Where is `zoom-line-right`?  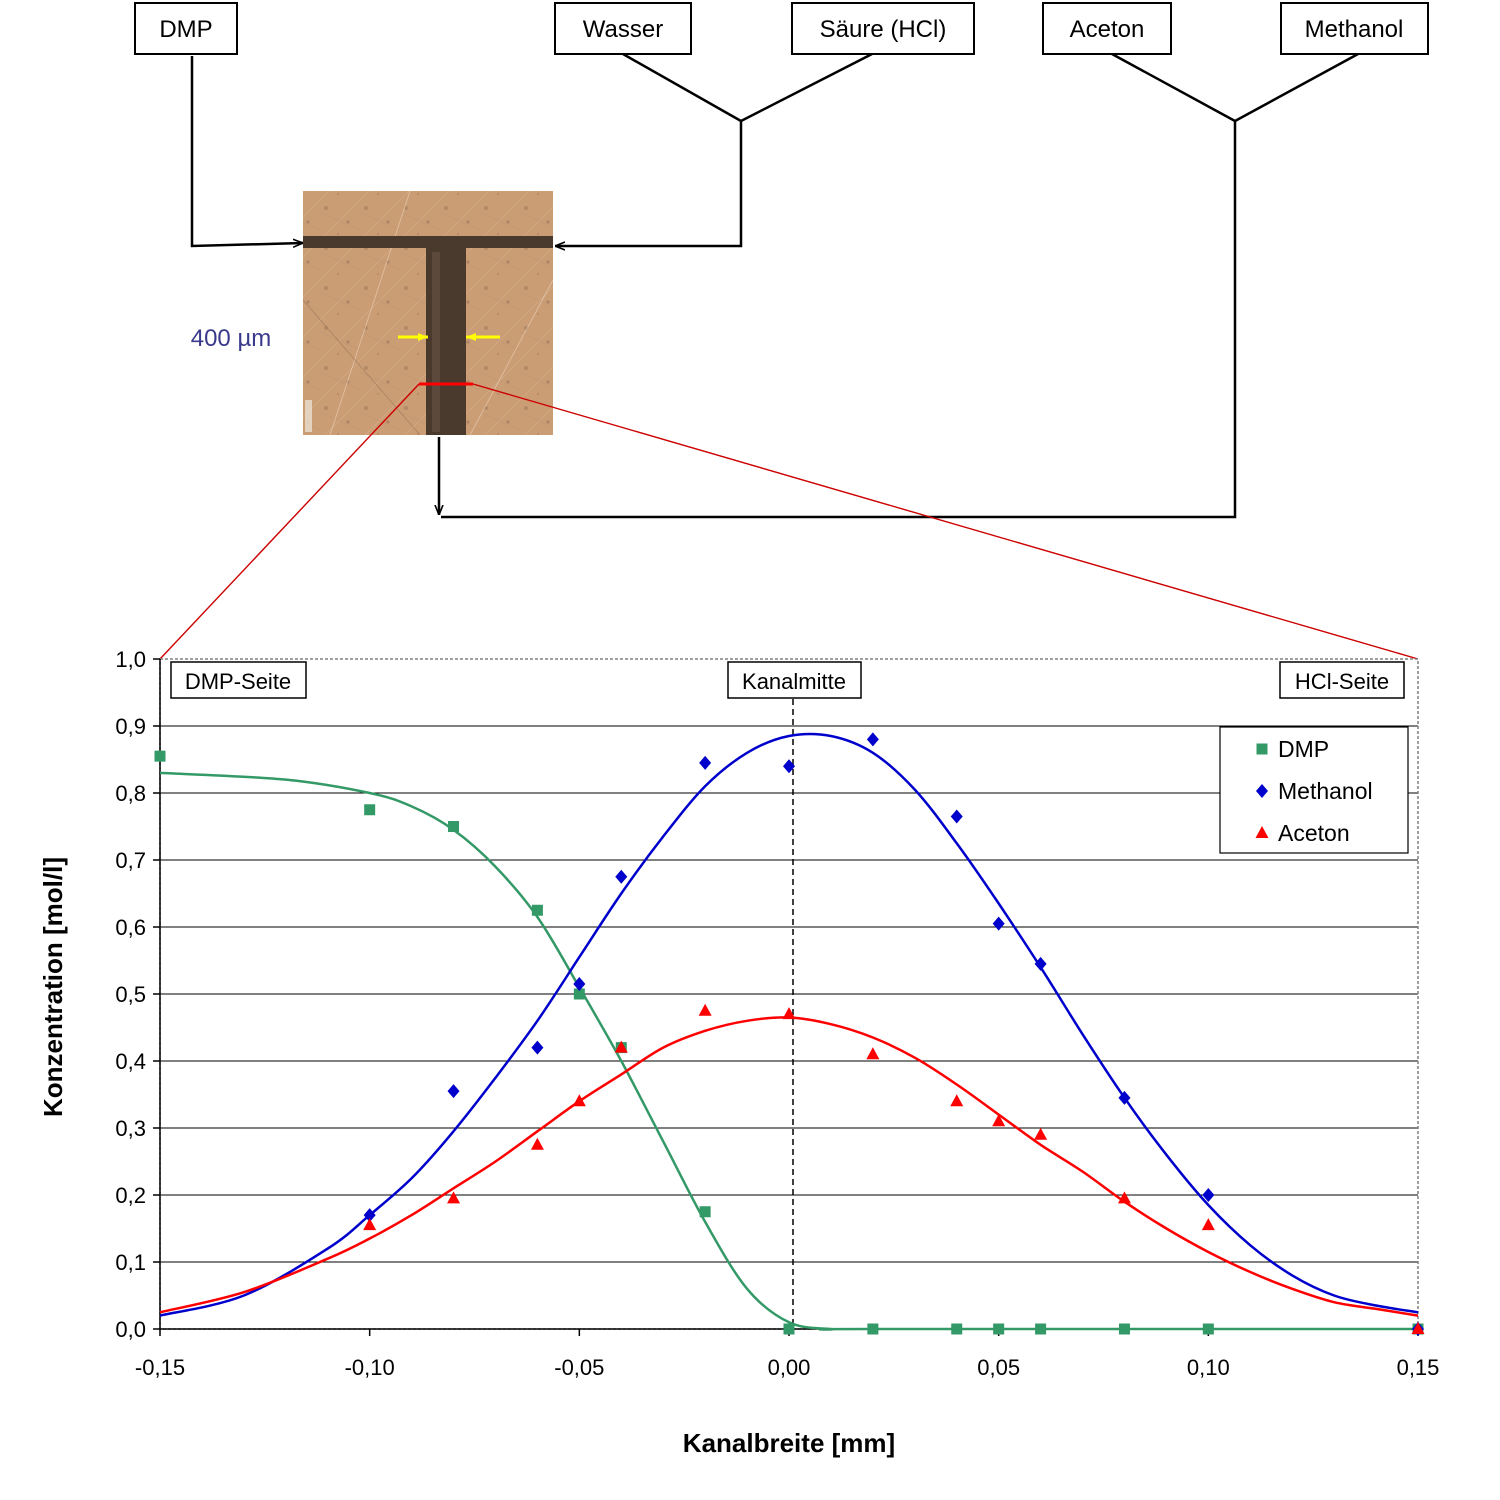
zoom-line-right is located at coordinates (945, 521).